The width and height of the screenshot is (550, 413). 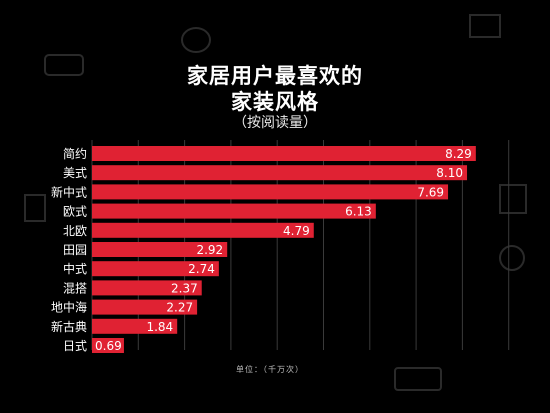 I want to click on unit-note: 单位：（千万次）, so click(x=270, y=369).